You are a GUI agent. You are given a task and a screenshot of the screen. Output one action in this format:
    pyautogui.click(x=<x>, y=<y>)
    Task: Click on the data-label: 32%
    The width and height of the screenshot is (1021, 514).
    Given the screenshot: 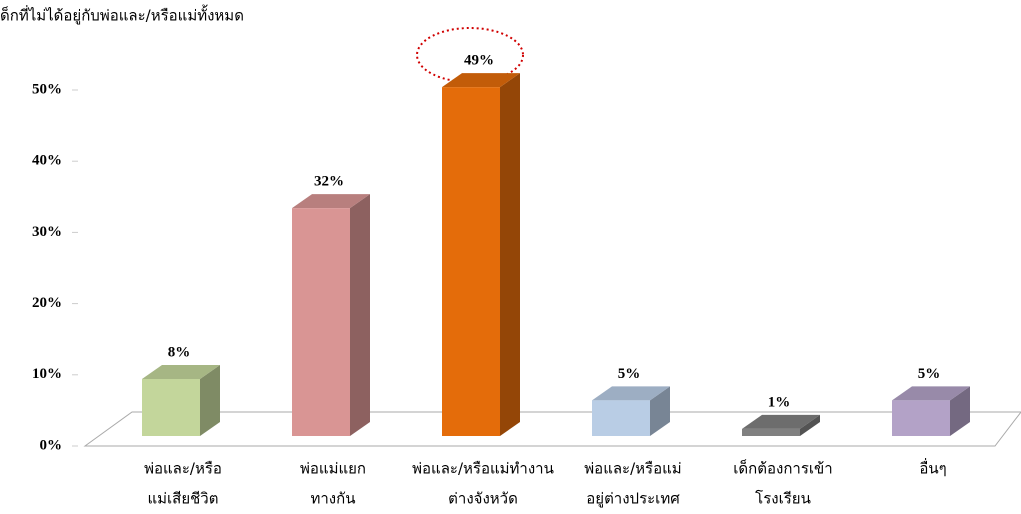 What is the action you would take?
    pyautogui.click(x=329, y=182)
    